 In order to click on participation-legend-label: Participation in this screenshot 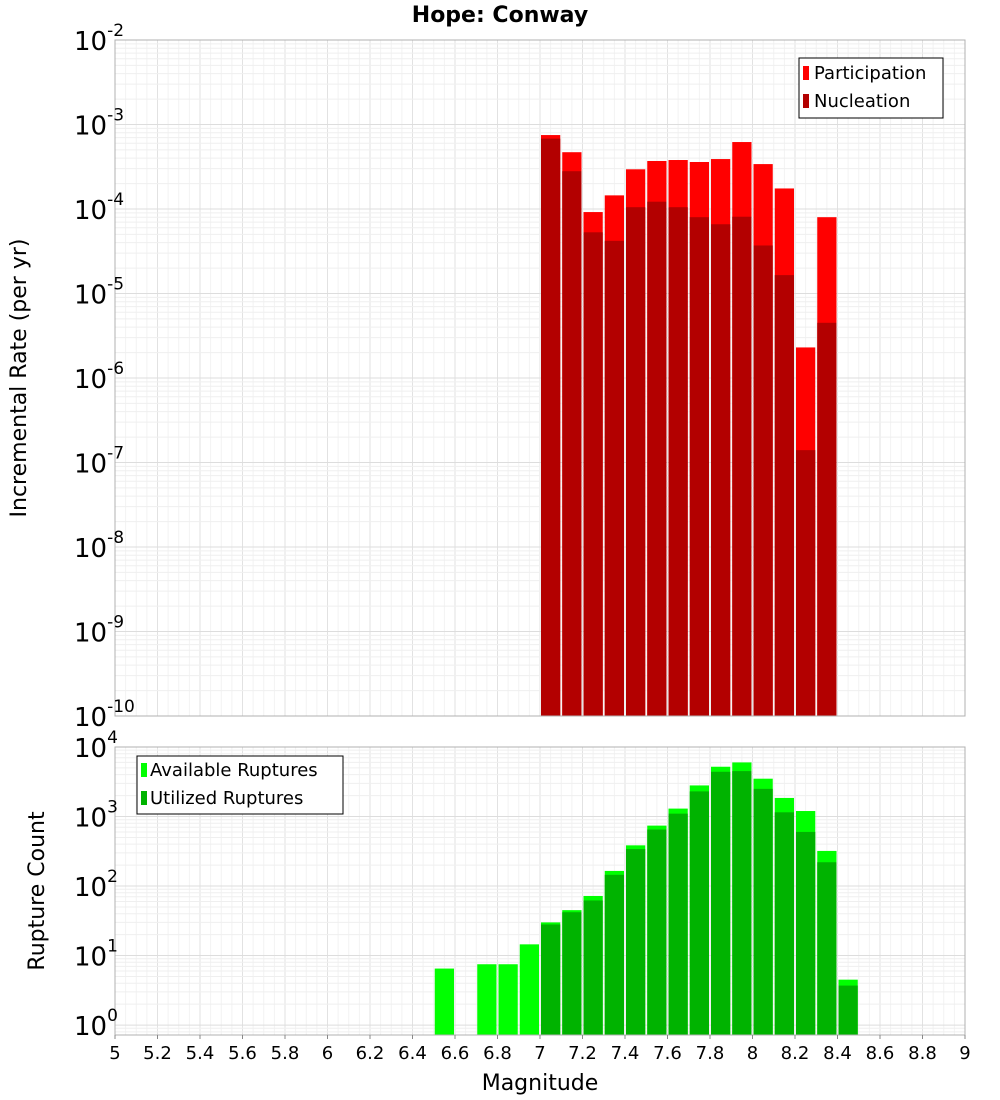, I will do `click(870, 73)`.